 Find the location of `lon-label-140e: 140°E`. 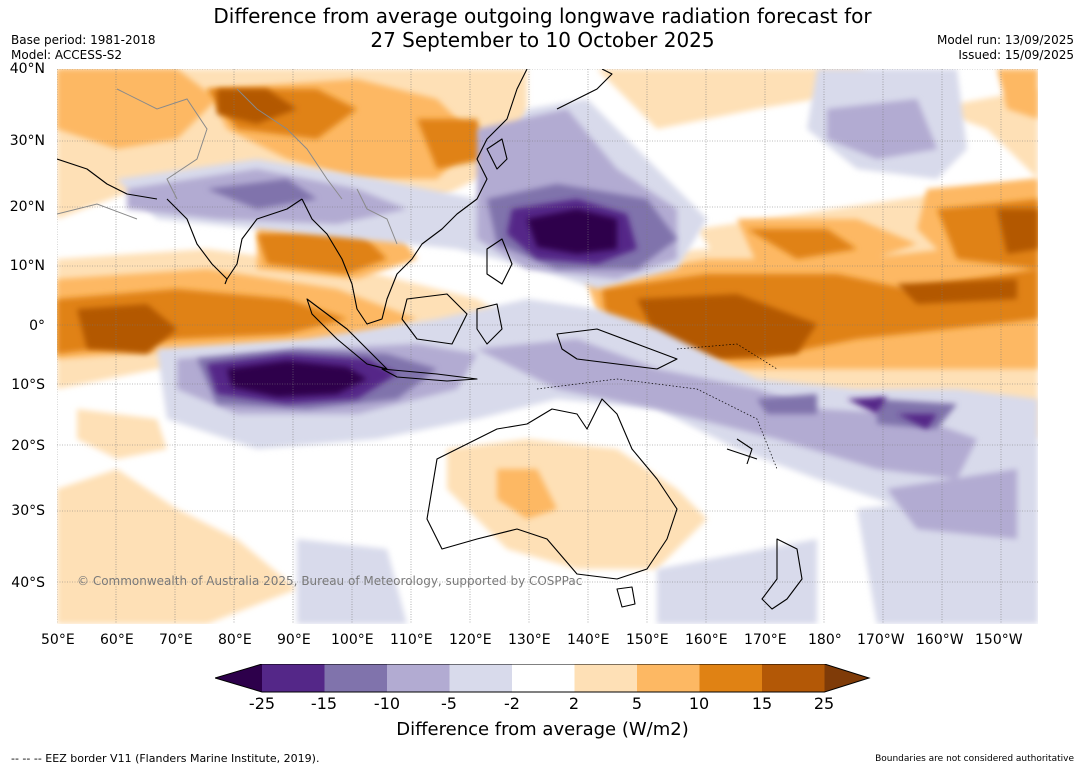

lon-label-140e: 140°E is located at coordinates (588, 640).